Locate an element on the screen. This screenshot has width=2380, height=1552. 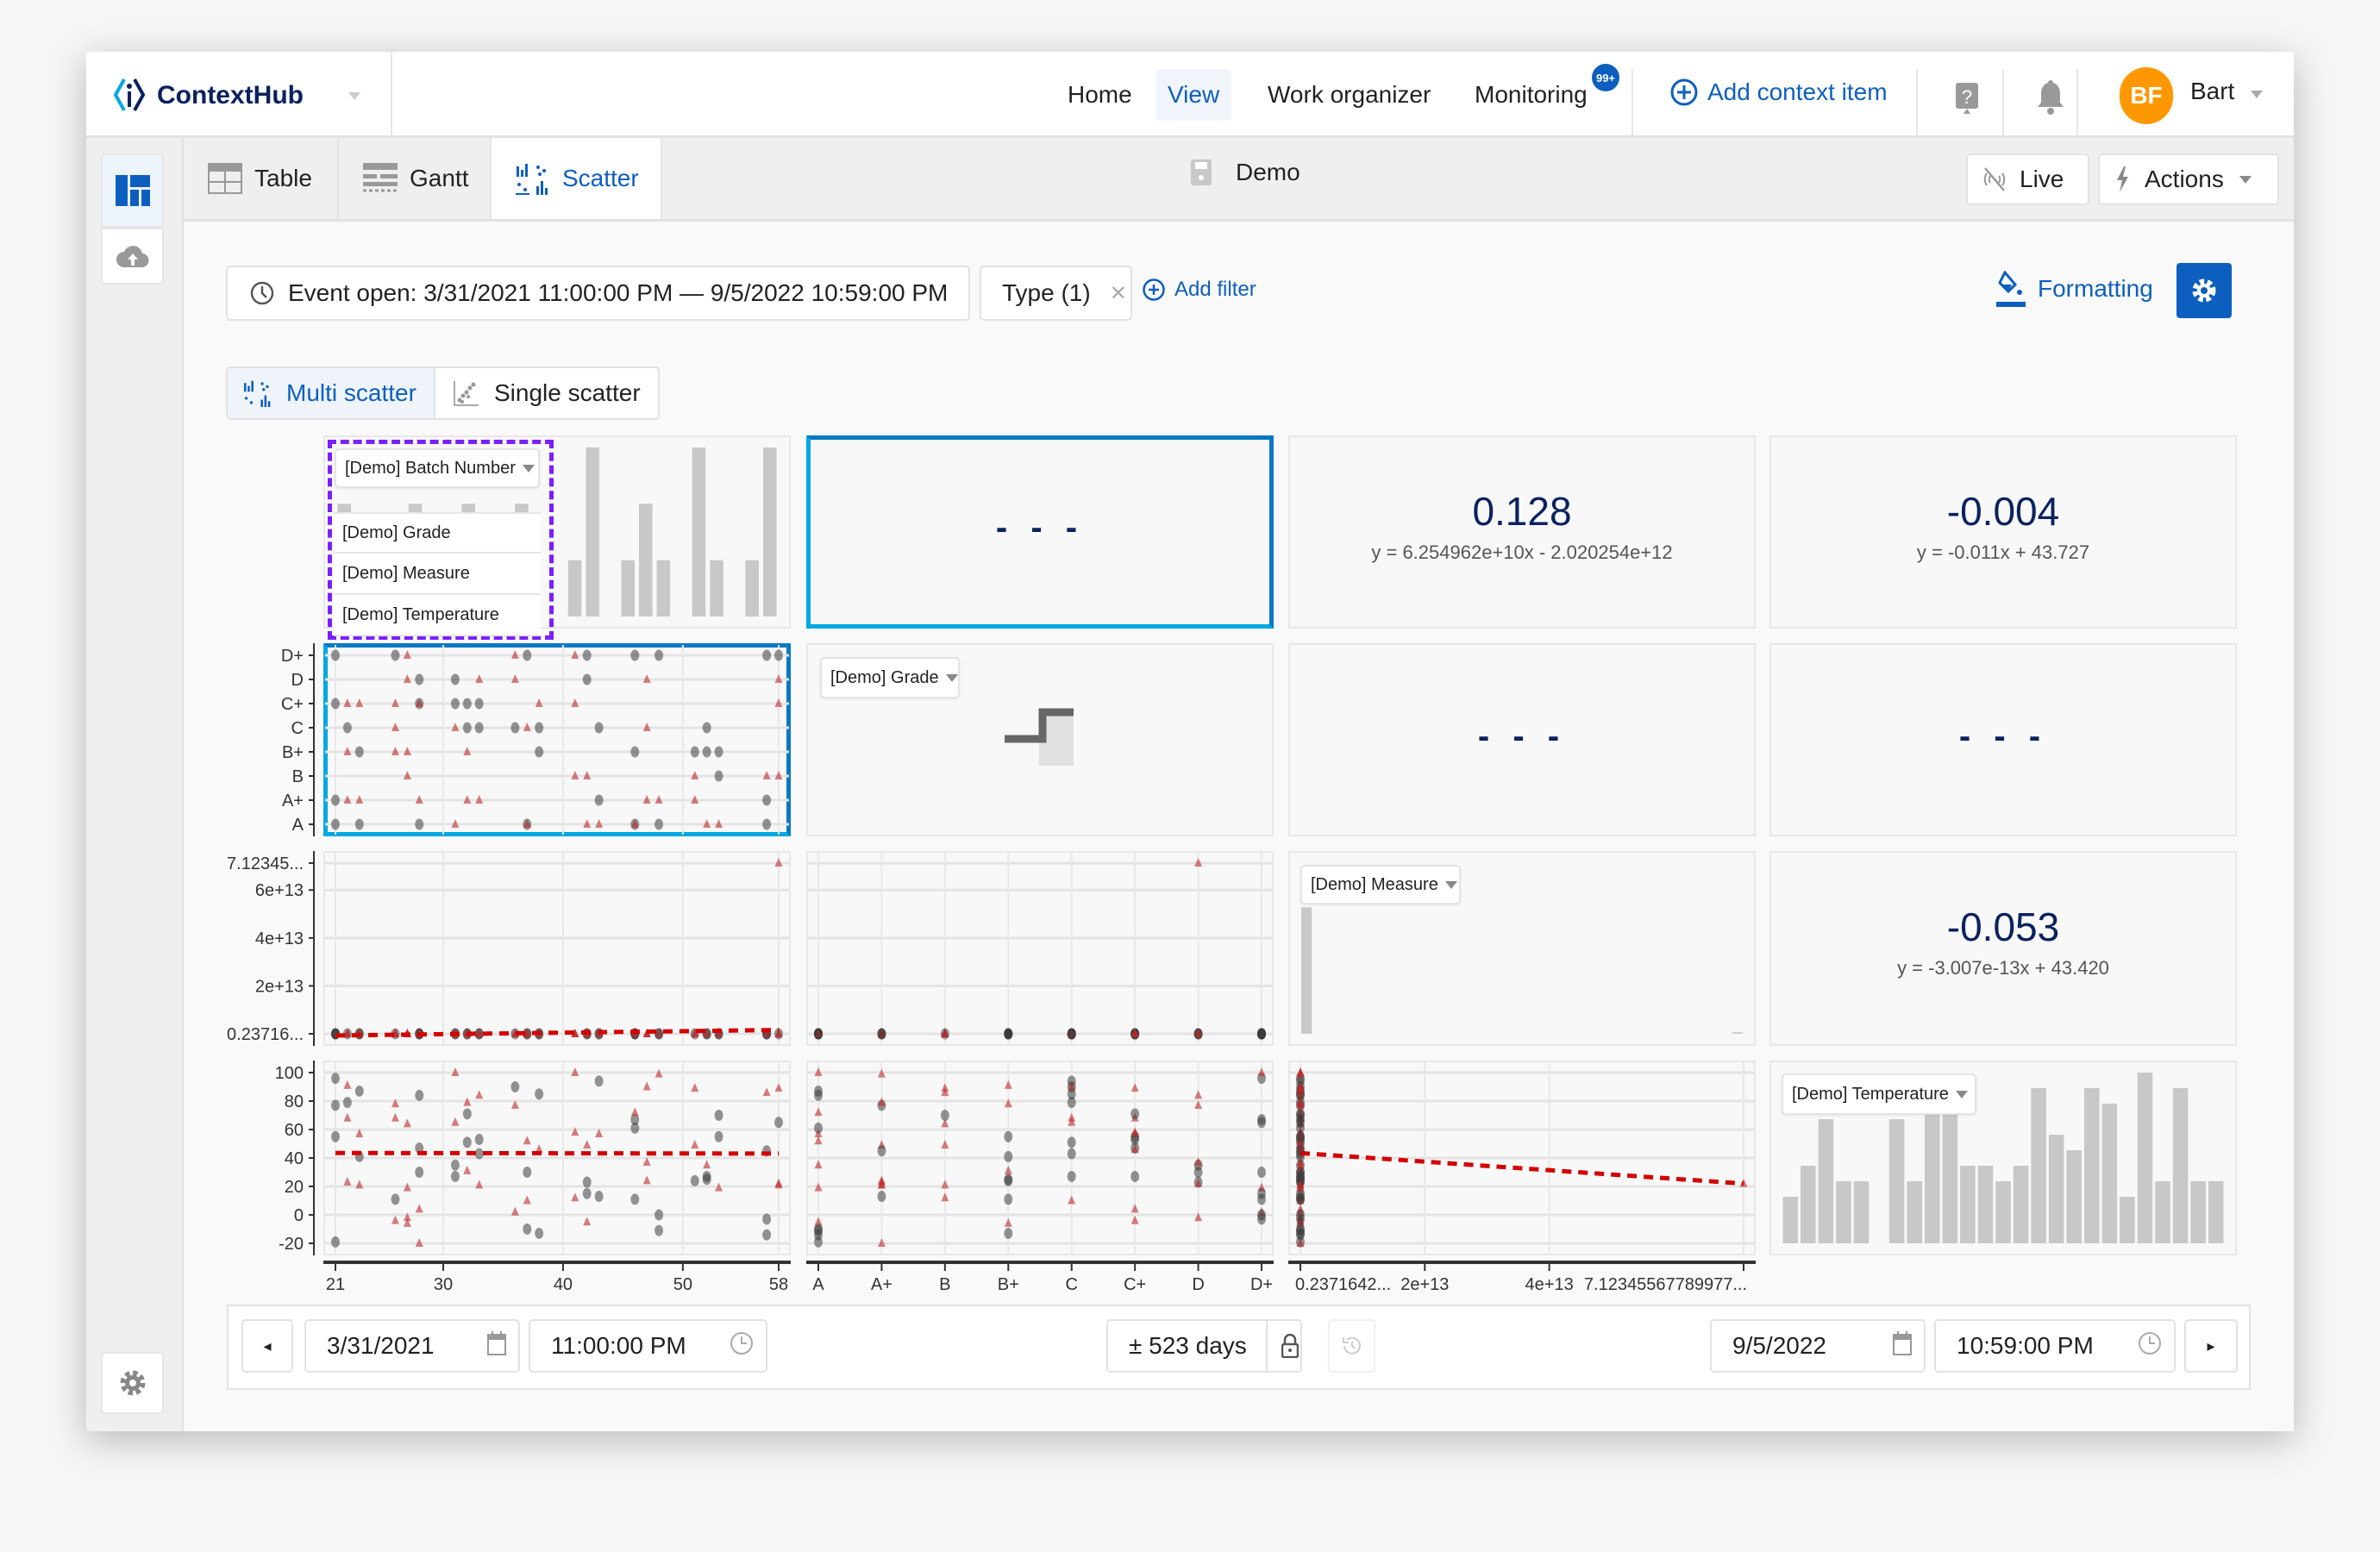
matrix-cell-grade-vs-batch is located at coordinates (557, 740).